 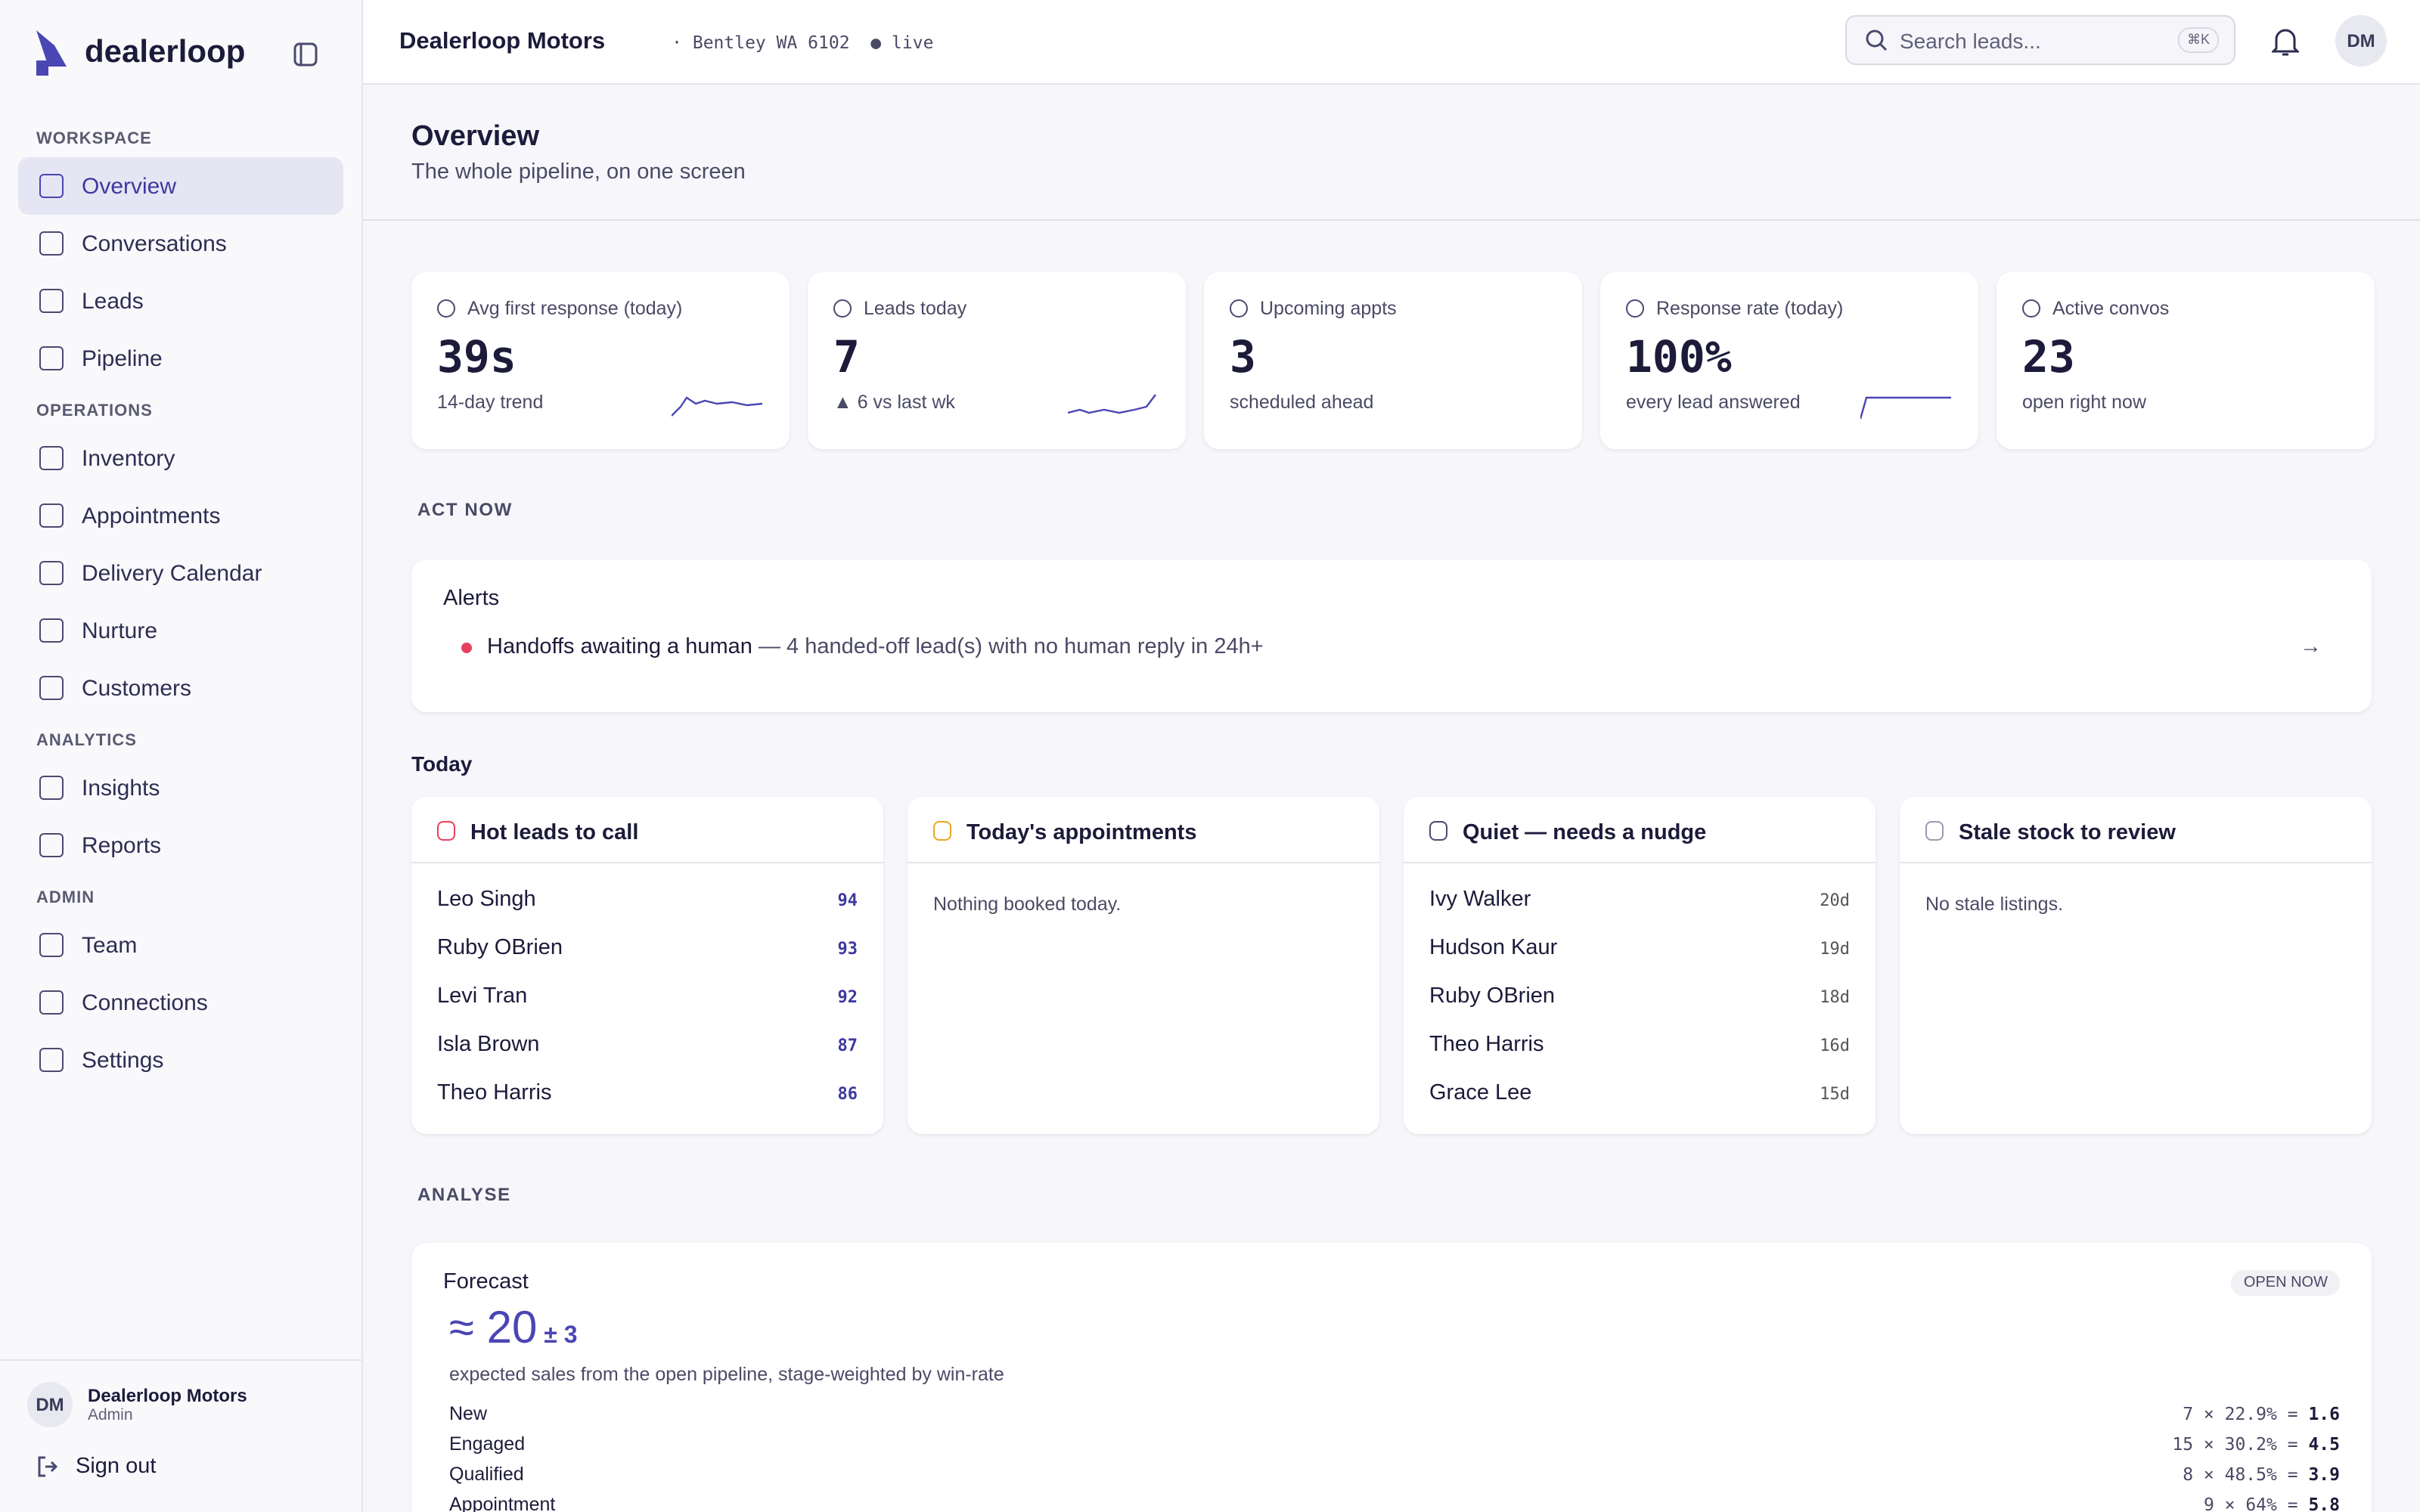 What do you see at coordinates (848, 899) in the screenshot?
I see `lead-metric: 94` at bounding box center [848, 899].